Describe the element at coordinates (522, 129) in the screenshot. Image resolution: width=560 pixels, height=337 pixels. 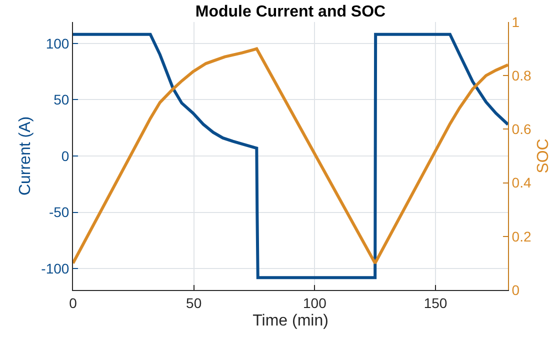
I see `y2-tick-label: 0.6` at that location.